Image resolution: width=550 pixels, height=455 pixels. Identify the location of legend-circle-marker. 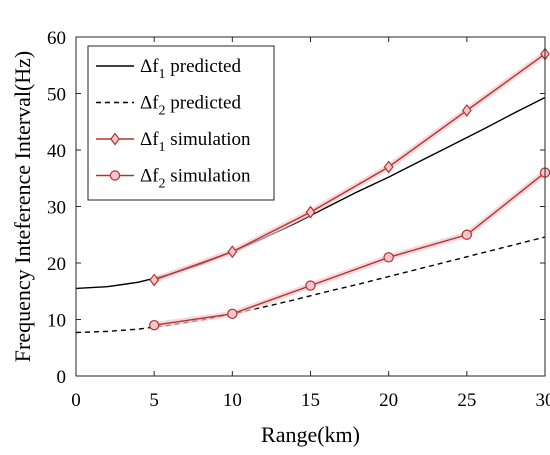
(115, 175).